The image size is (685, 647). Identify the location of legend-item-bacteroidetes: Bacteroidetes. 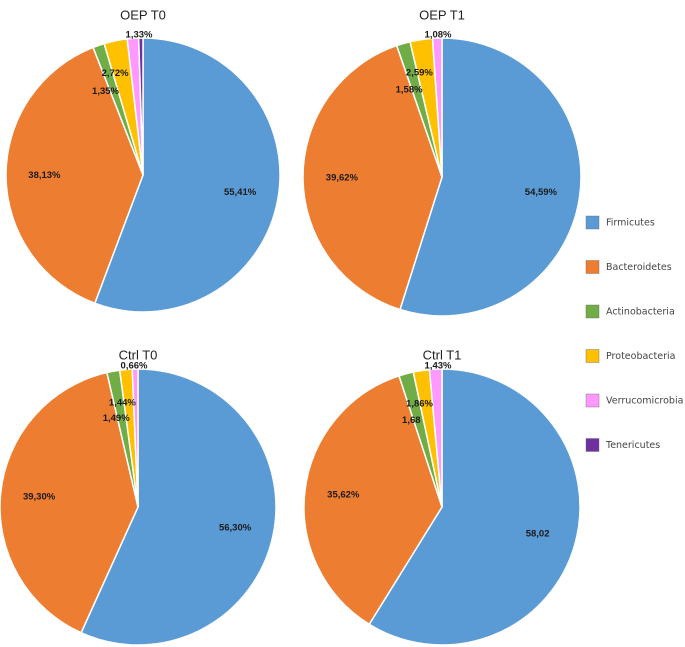
(628, 267).